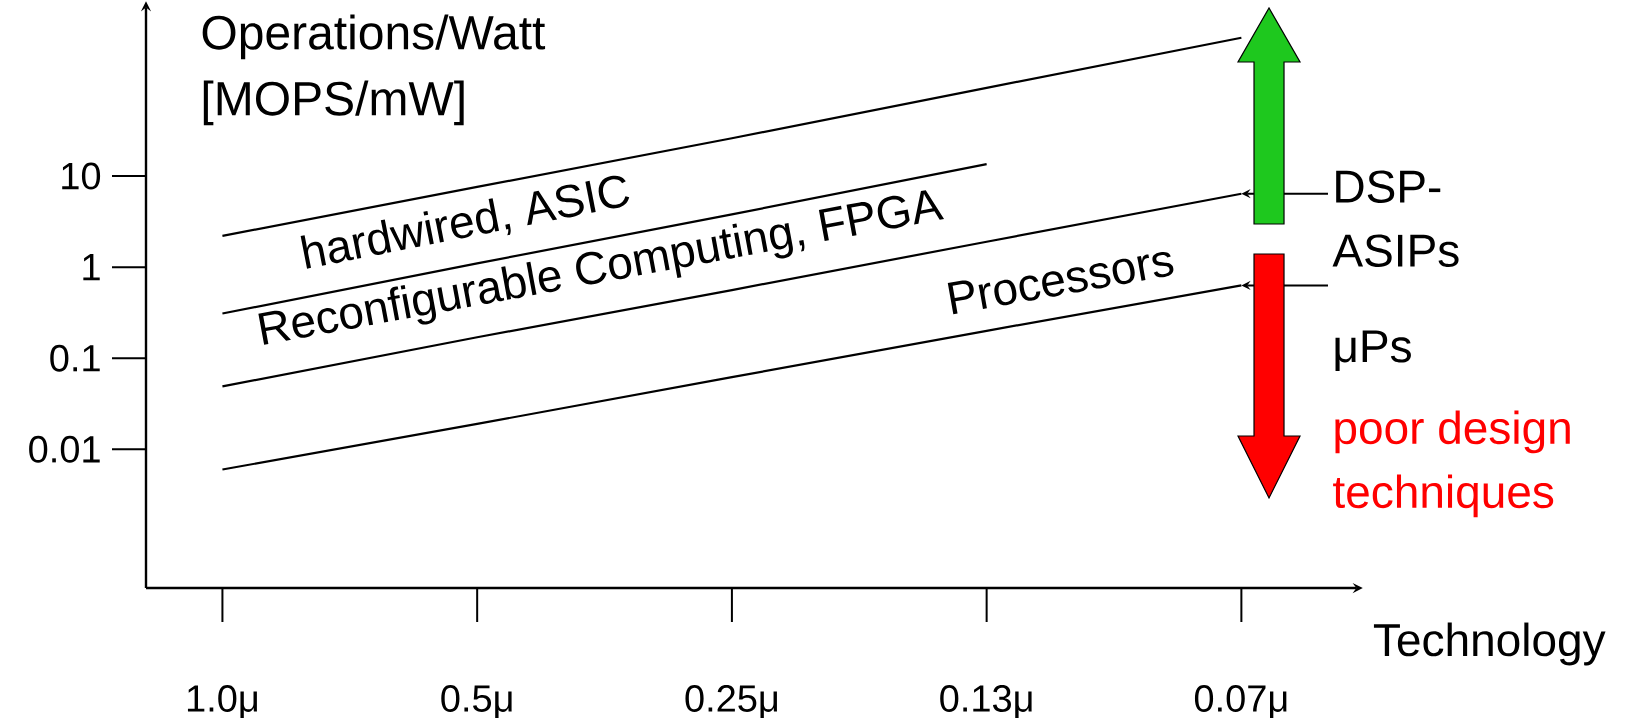  What do you see at coordinates (1395, 218) in the screenshot?
I see `annotation: DSP-ASIPs` at bounding box center [1395, 218].